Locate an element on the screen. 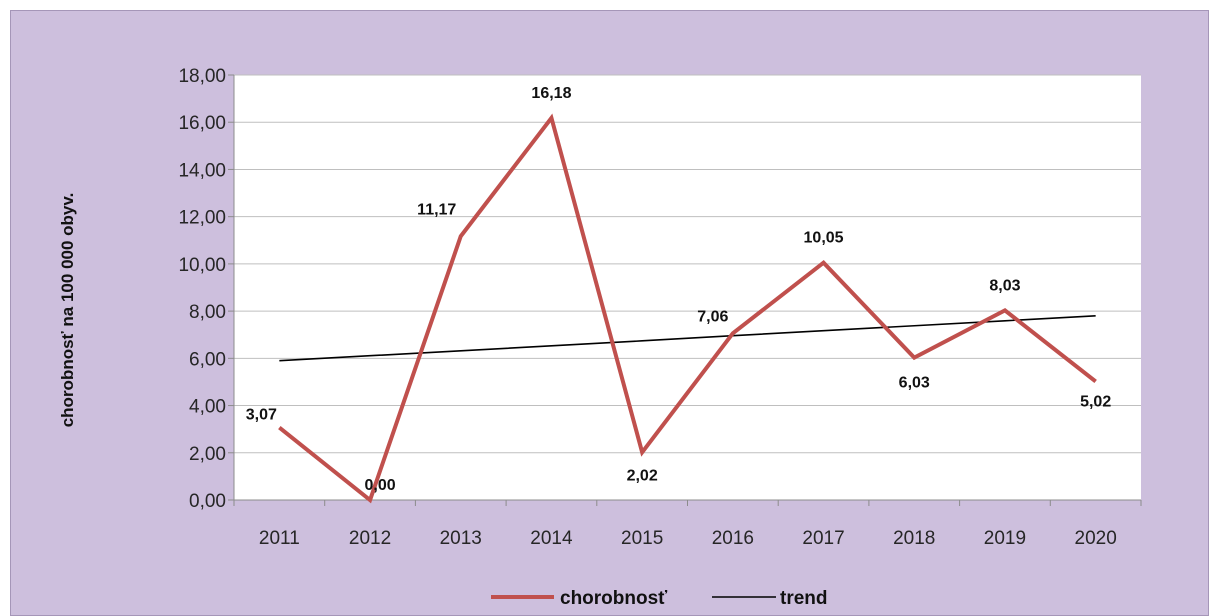 The width and height of the screenshot is (1217, 616). y-tick-label-2: 4,00 is located at coordinates (207, 407).